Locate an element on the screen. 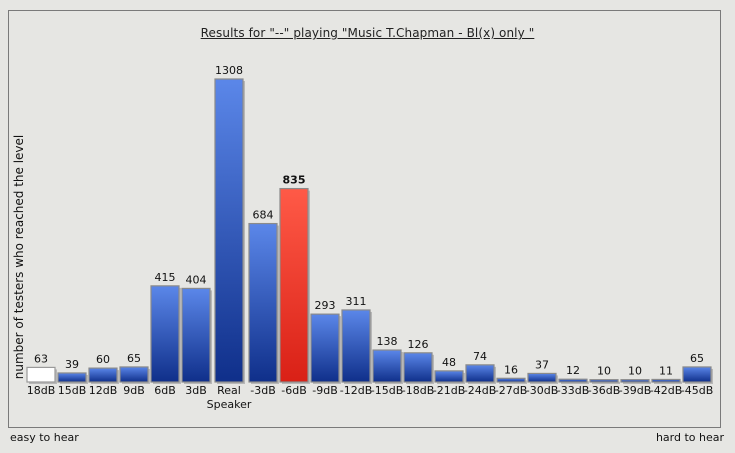  bar-group: 684 -3dB is located at coordinates (263, 303).